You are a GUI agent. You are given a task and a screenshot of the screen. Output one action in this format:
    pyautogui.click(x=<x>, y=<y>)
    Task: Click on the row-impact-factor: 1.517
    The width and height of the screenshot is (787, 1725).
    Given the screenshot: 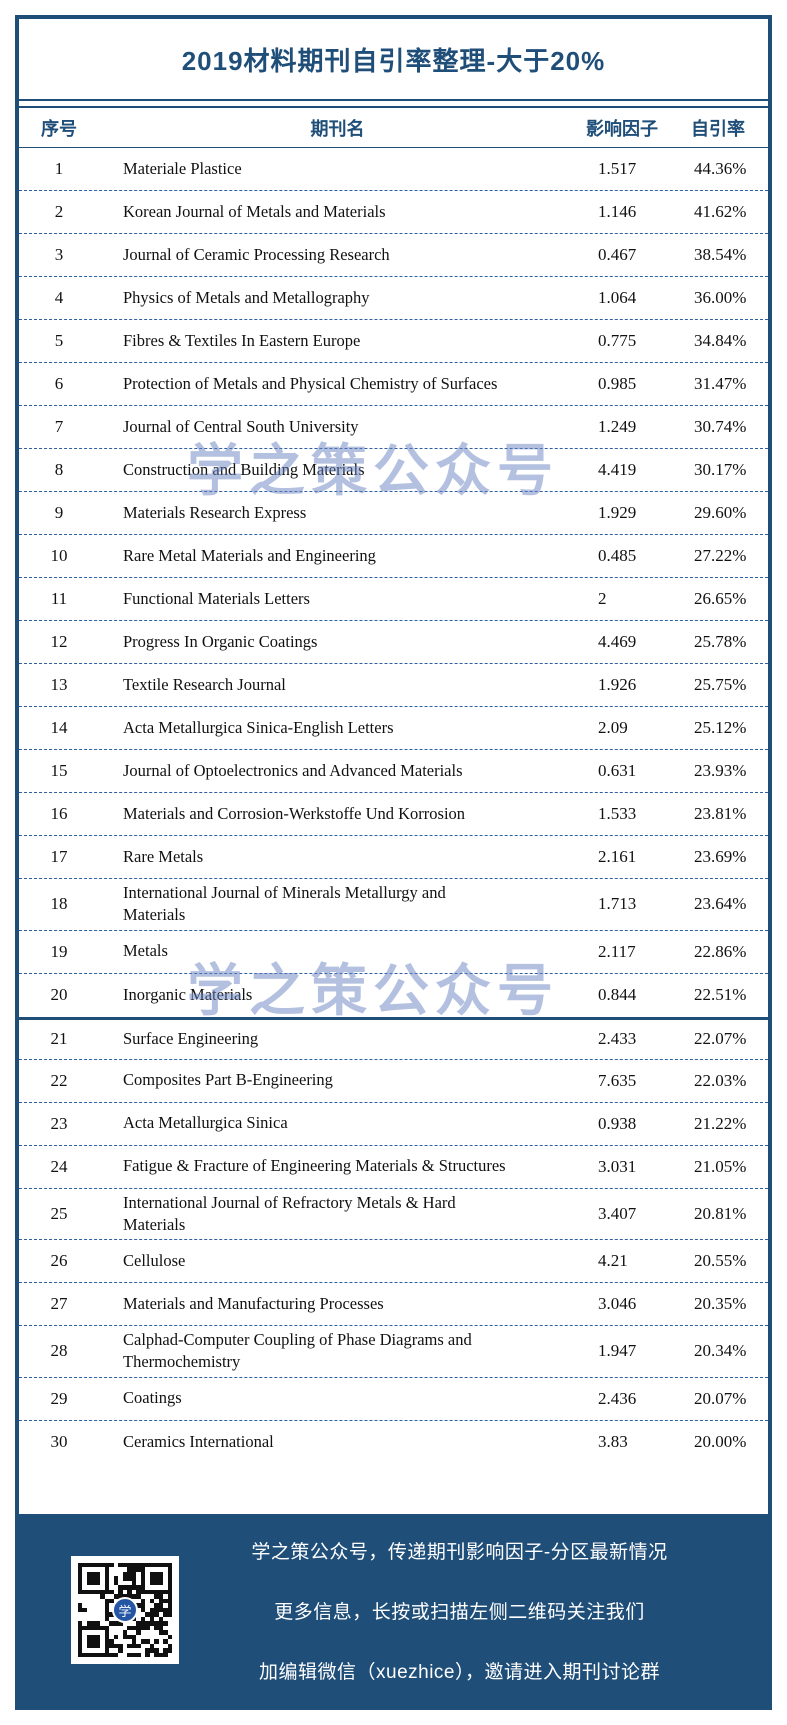 What is the action you would take?
    pyautogui.click(x=617, y=168)
    